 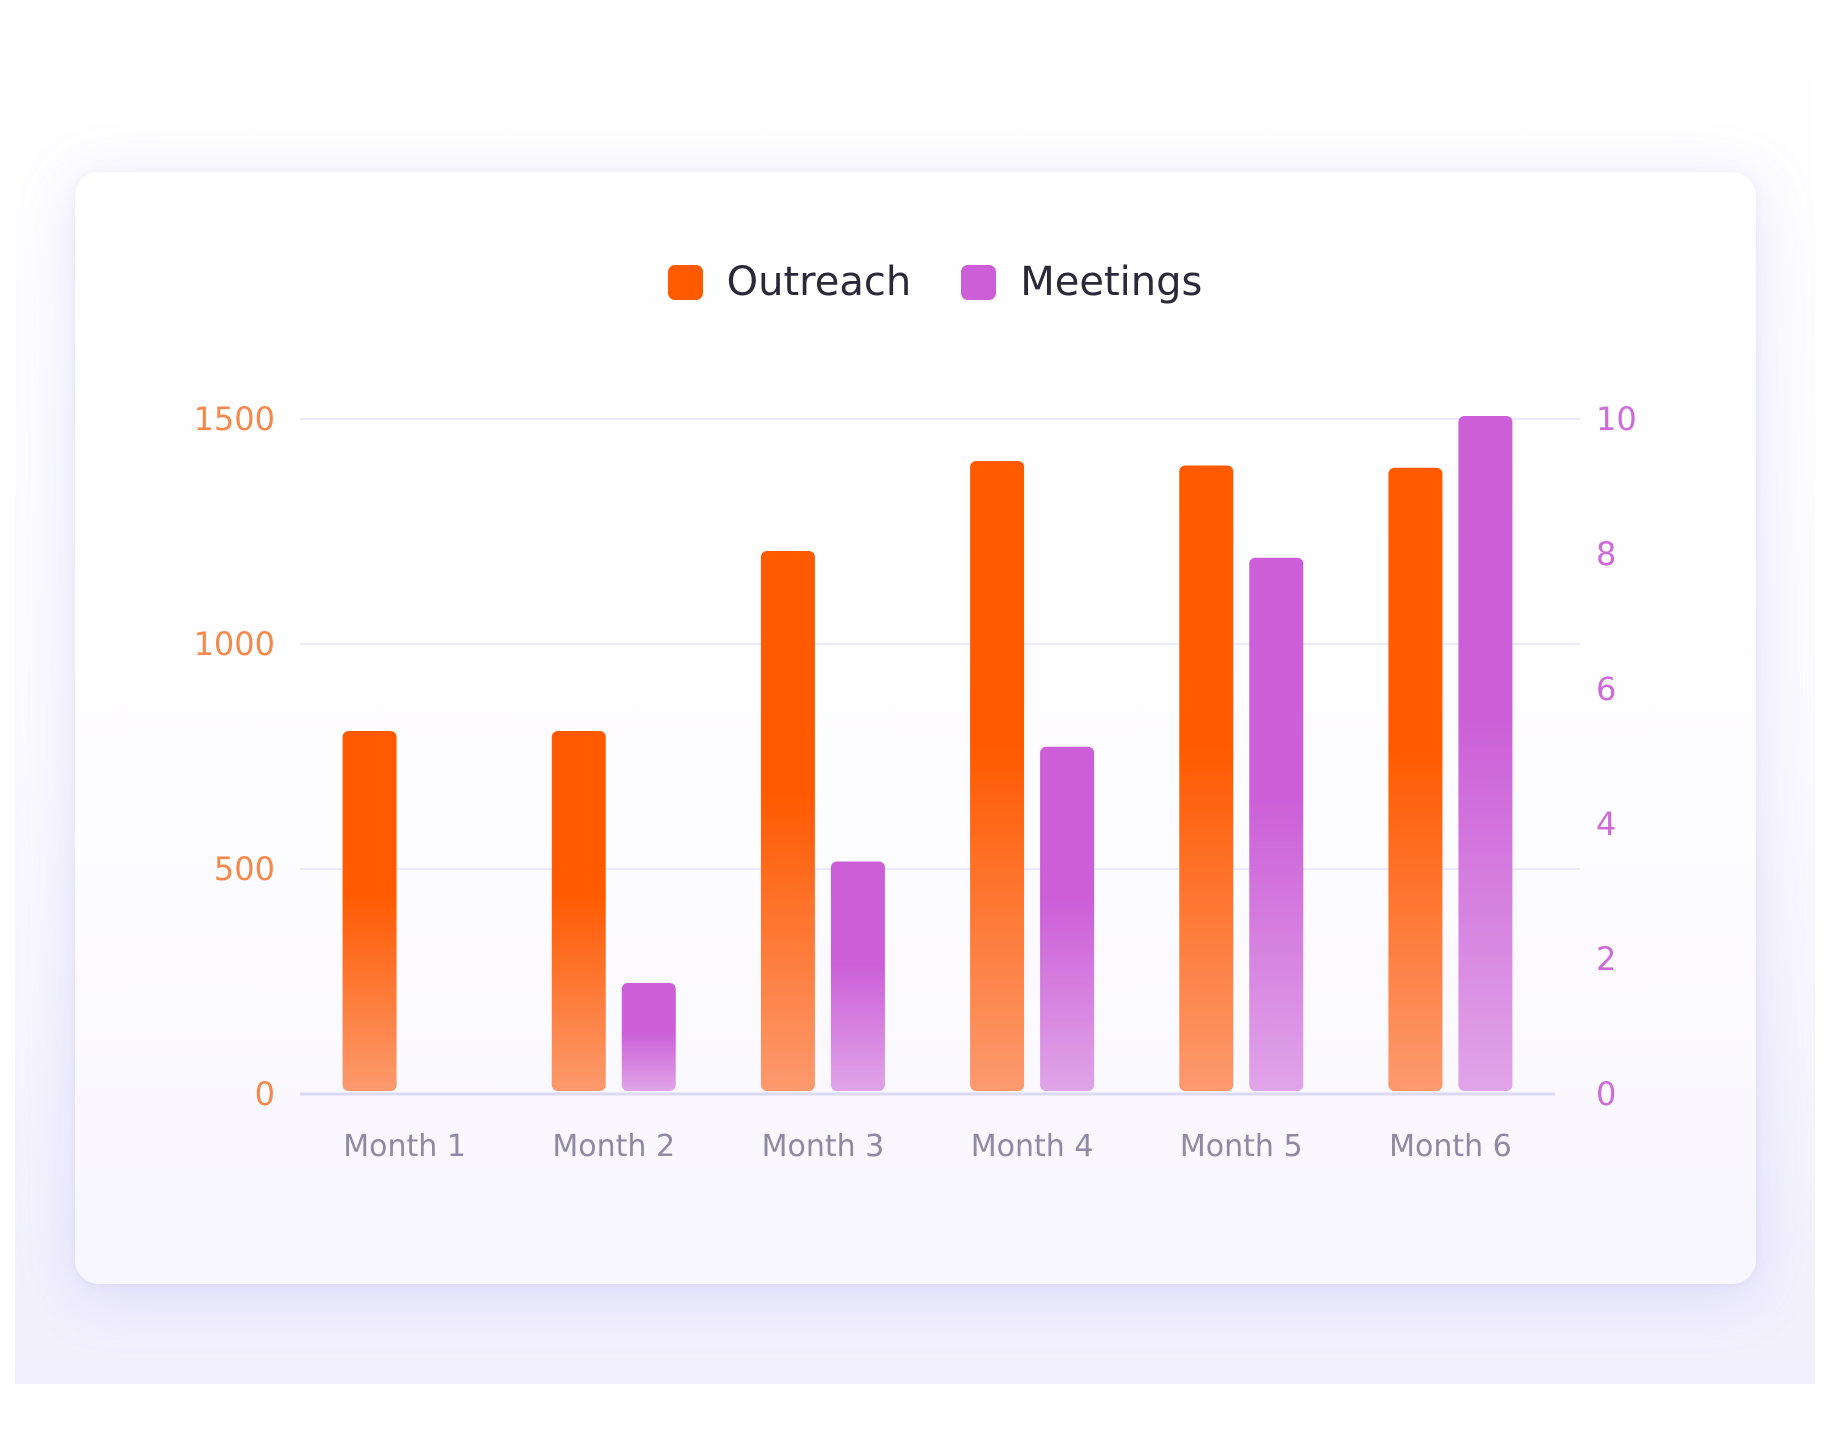 What do you see at coordinates (1111, 282) in the screenshot?
I see `legend-label-meetings: Meetings` at bounding box center [1111, 282].